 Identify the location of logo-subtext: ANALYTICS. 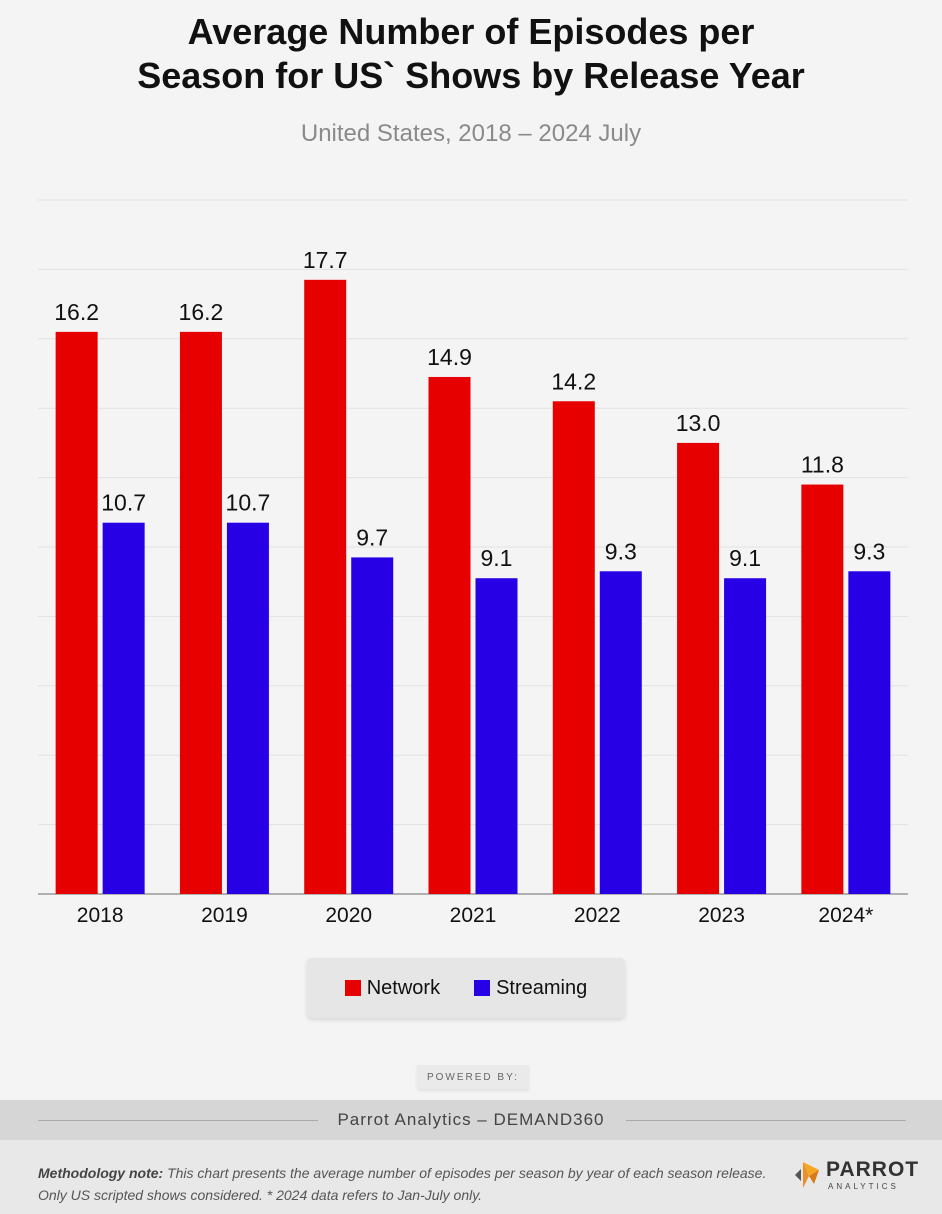
(863, 1186).